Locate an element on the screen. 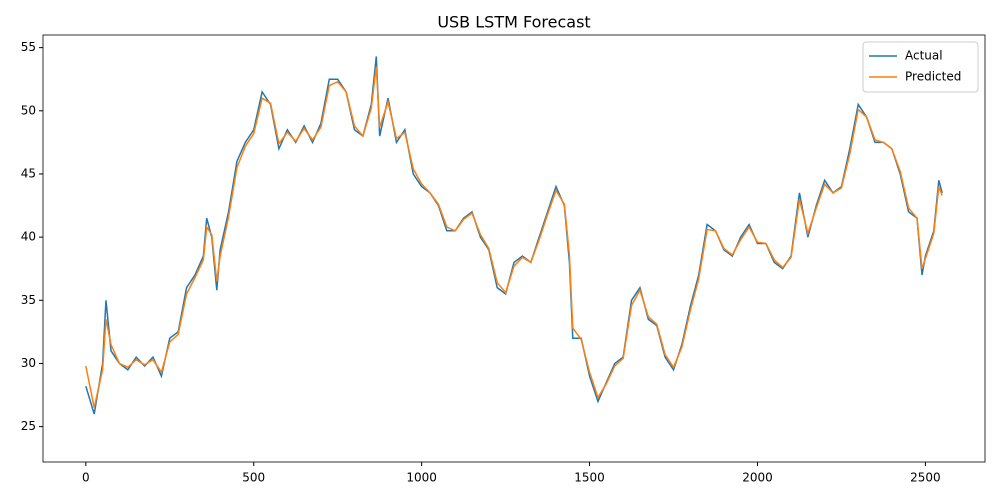  y-tick-label: 55 is located at coordinates (28, 47).